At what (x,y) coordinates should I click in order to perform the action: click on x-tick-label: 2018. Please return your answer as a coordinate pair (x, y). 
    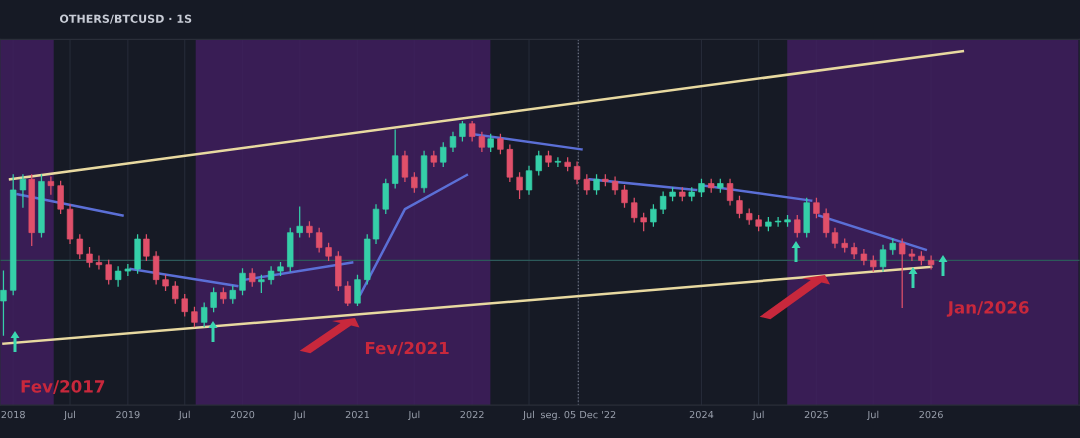
    Looking at the image, I should click on (13, 414).